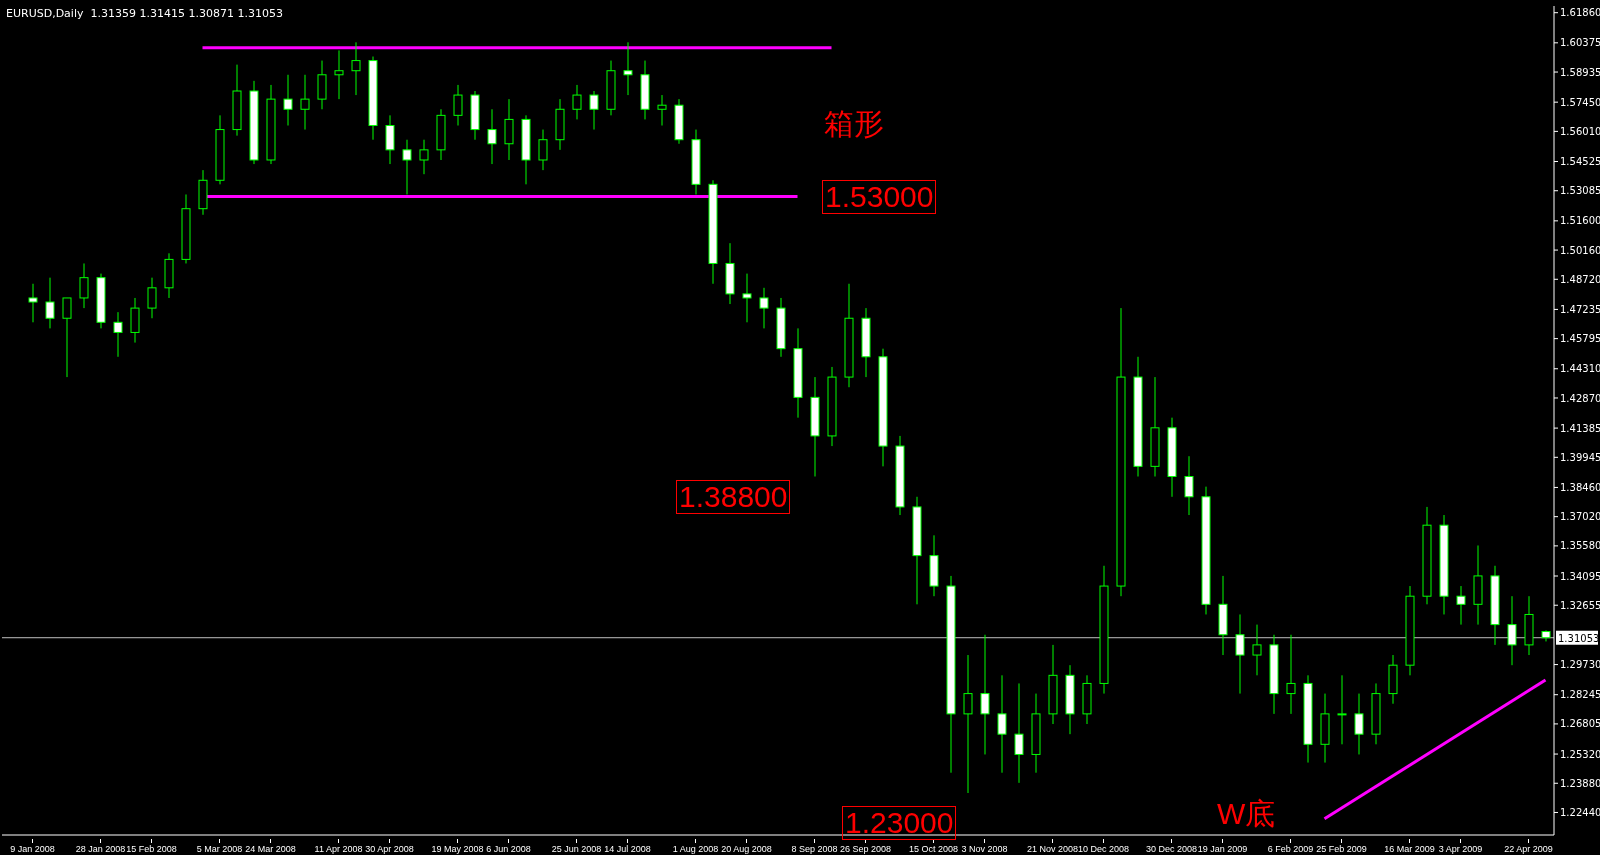  I want to click on chart-title: EURUSD,Daily 1.31359 1.31415 1.30871 1.31053, so click(144, 13).